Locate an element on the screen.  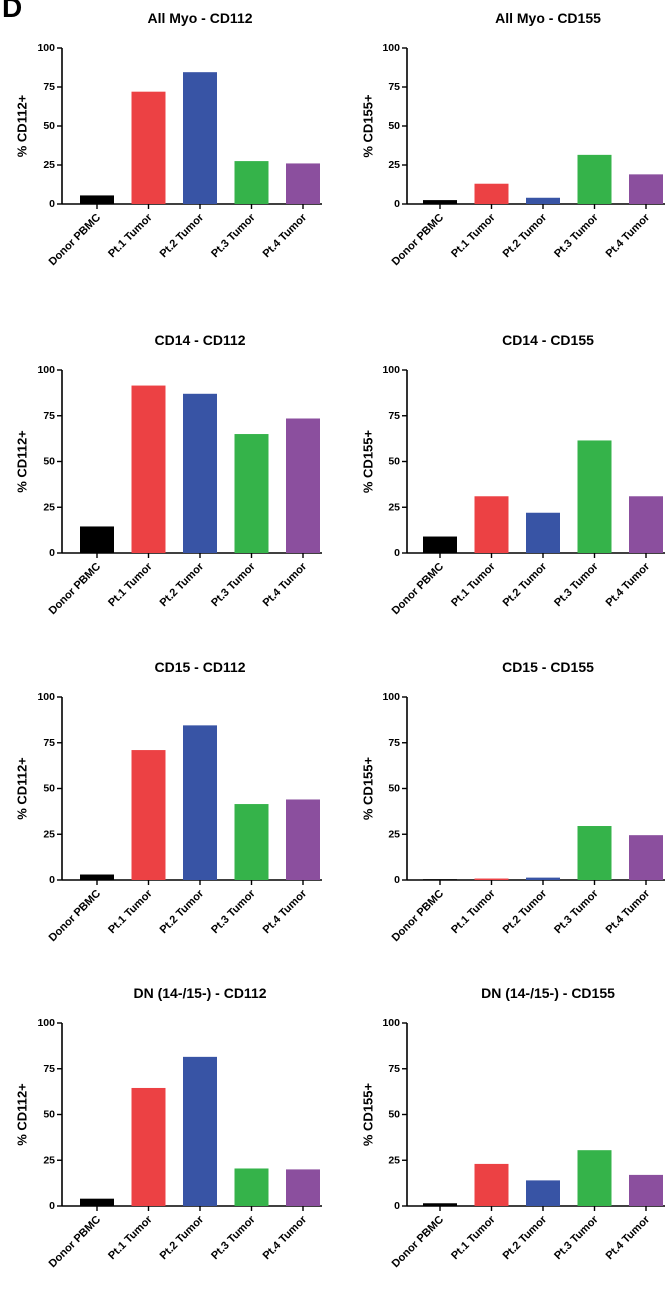
panel-letter: D is located at coordinates (12, 11).